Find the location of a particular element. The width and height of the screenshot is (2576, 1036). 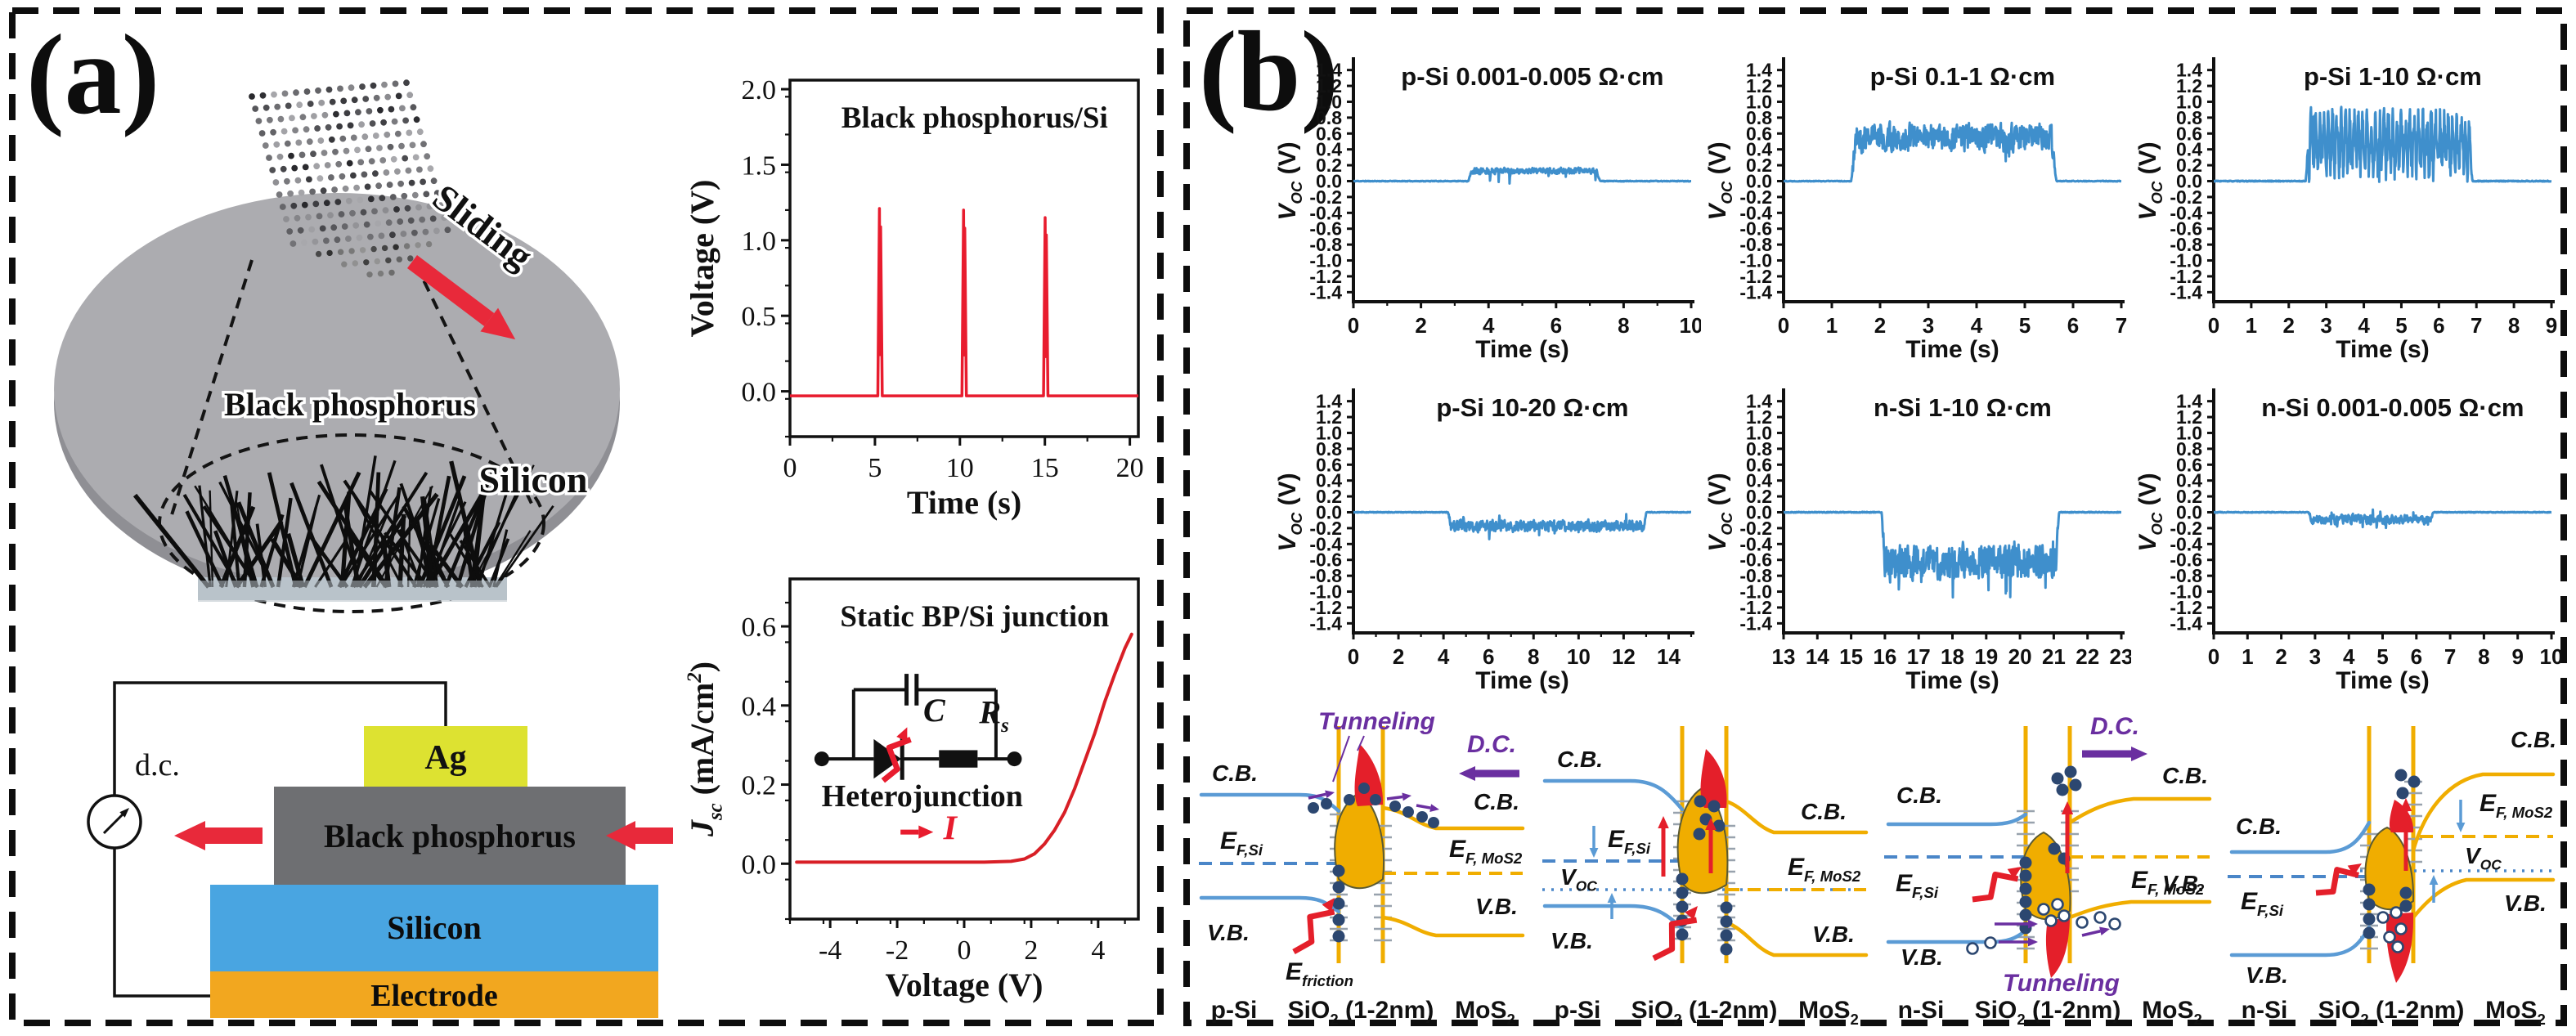

svg-text: -1.2 is located at coordinates (1756, 276).